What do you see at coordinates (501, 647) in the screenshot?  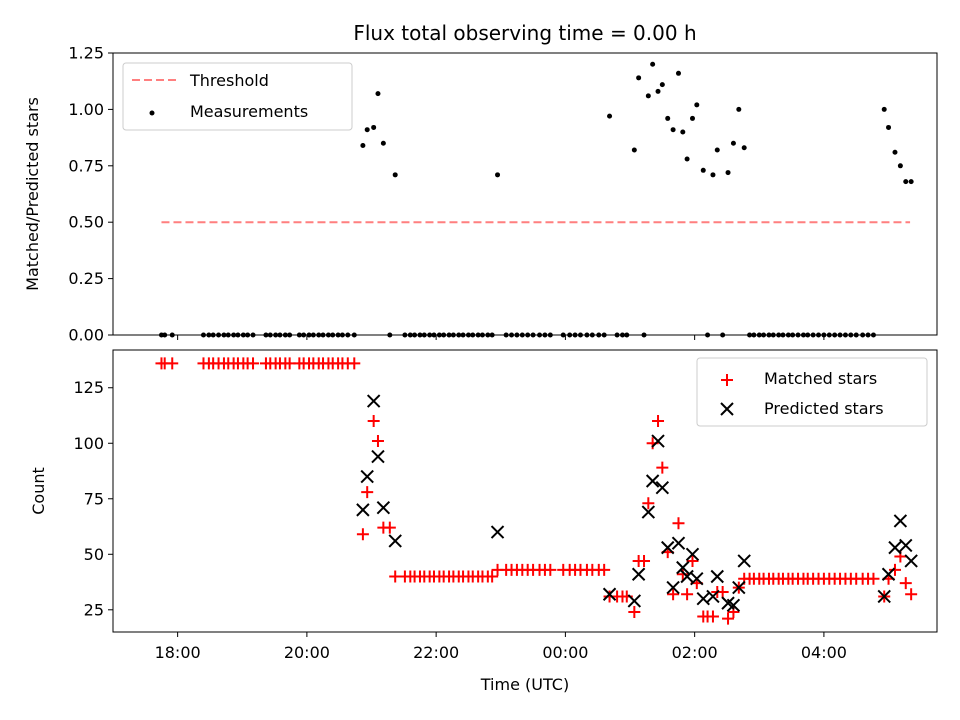 I see `count-x-ticks: 18:00 20:00 22:00 00:00 02:00 04:00` at bounding box center [501, 647].